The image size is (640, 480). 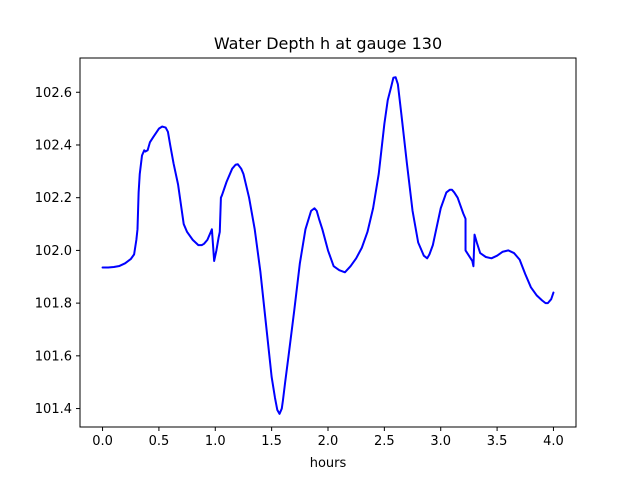 What do you see at coordinates (53, 304) in the screenshot?
I see `y-tick-label: 101.8` at bounding box center [53, 304].